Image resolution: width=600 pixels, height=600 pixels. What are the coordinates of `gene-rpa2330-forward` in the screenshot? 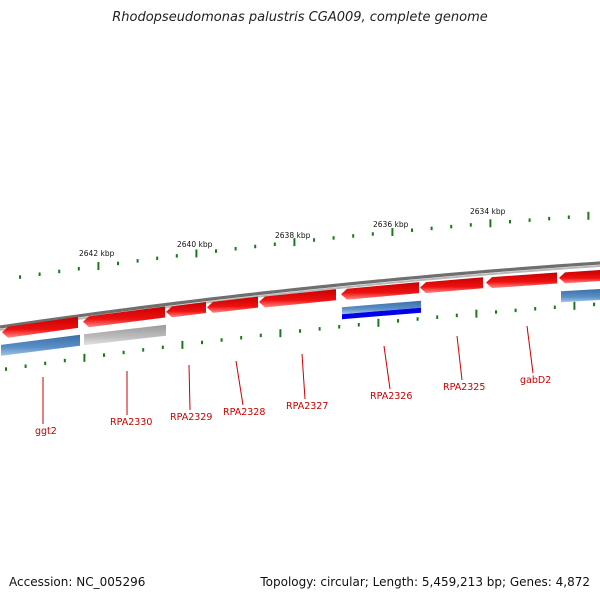 It's located at (124, 317).